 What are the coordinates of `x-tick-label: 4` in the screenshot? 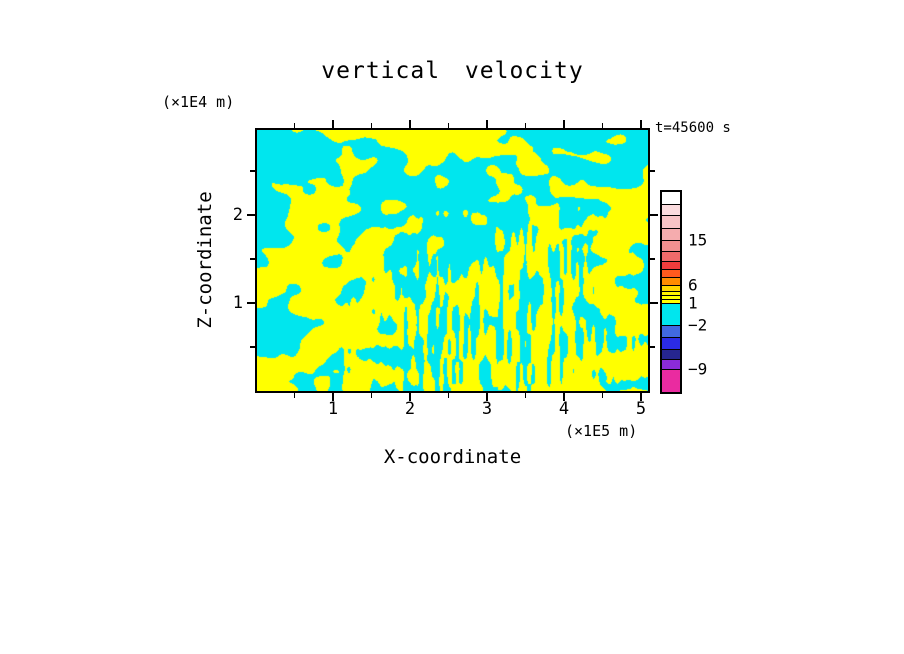 It's located at (564, 409).